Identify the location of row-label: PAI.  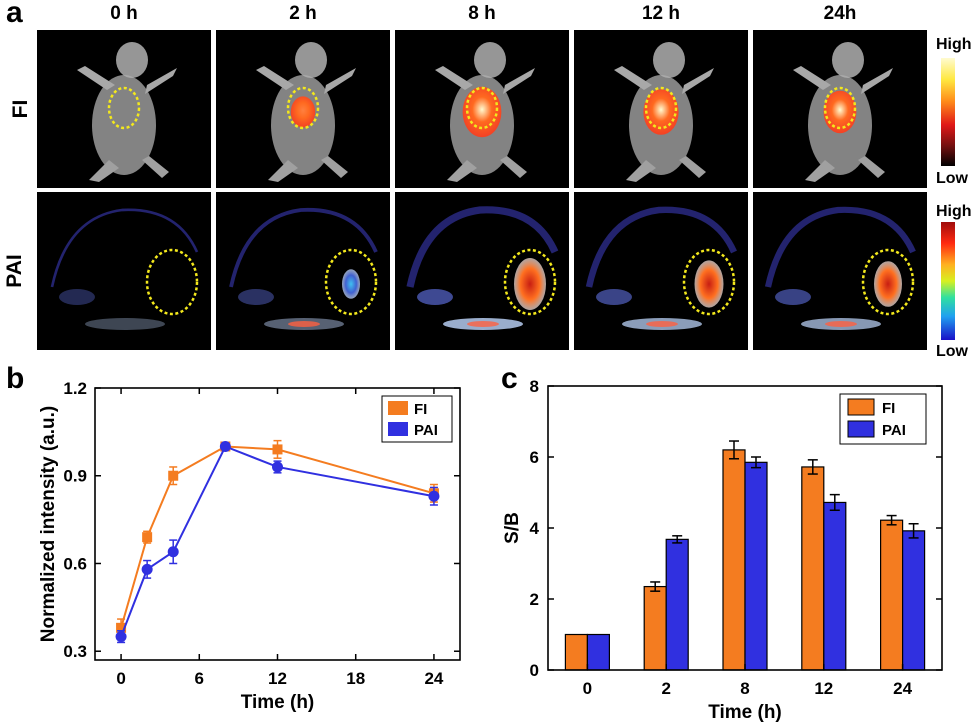
(14, 271).